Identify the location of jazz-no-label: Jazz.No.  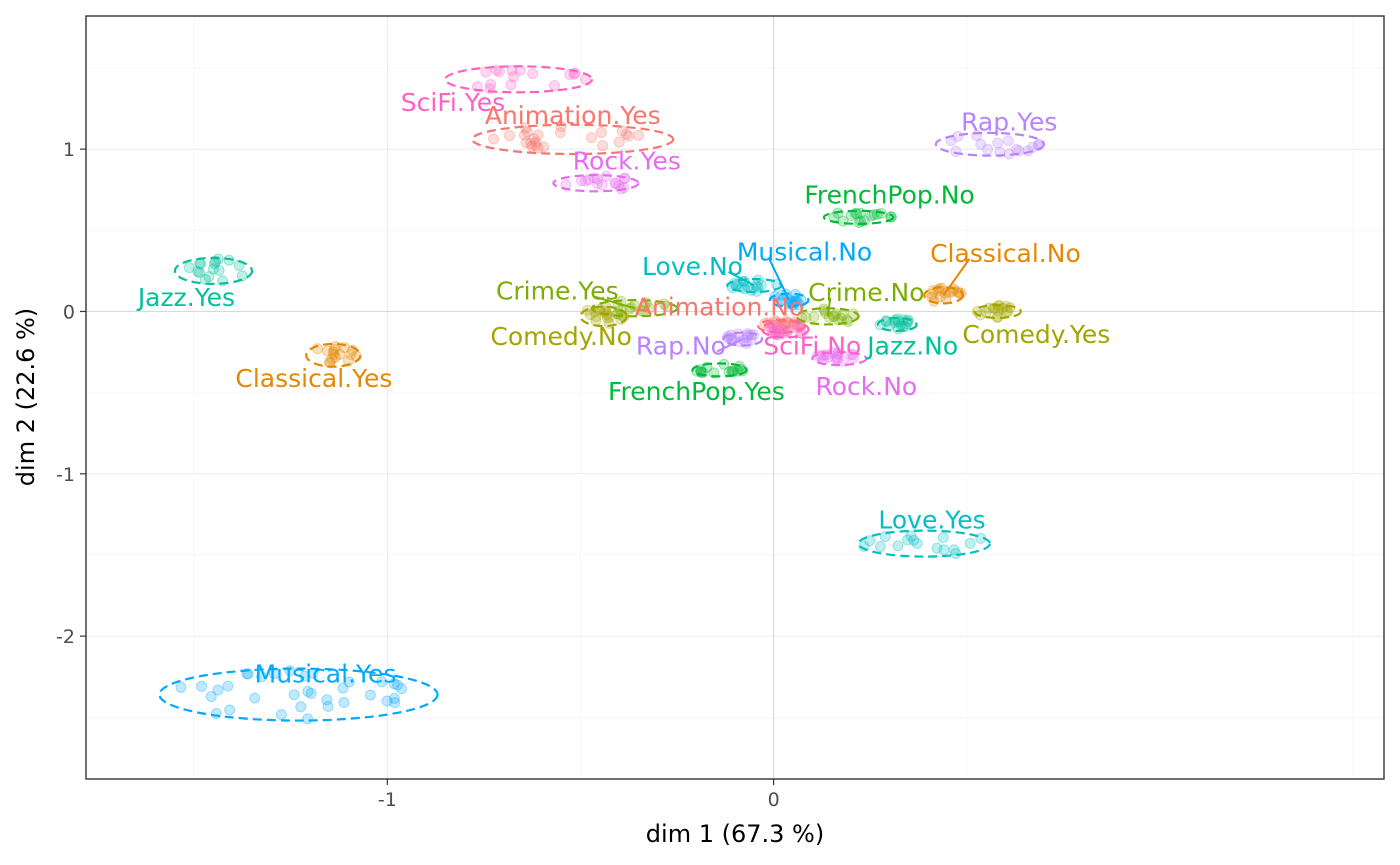
(911, 346).